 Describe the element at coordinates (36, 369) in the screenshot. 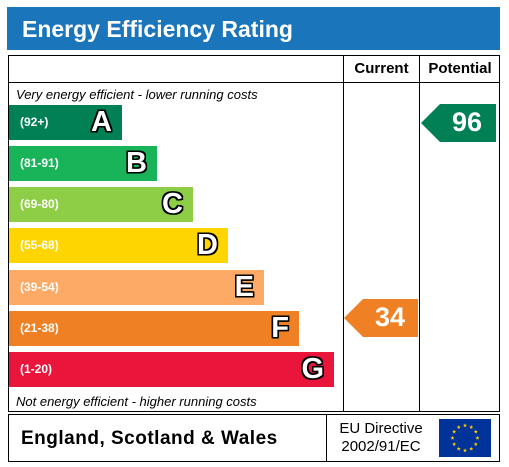

I see `band-range: (1-20)` at that location.